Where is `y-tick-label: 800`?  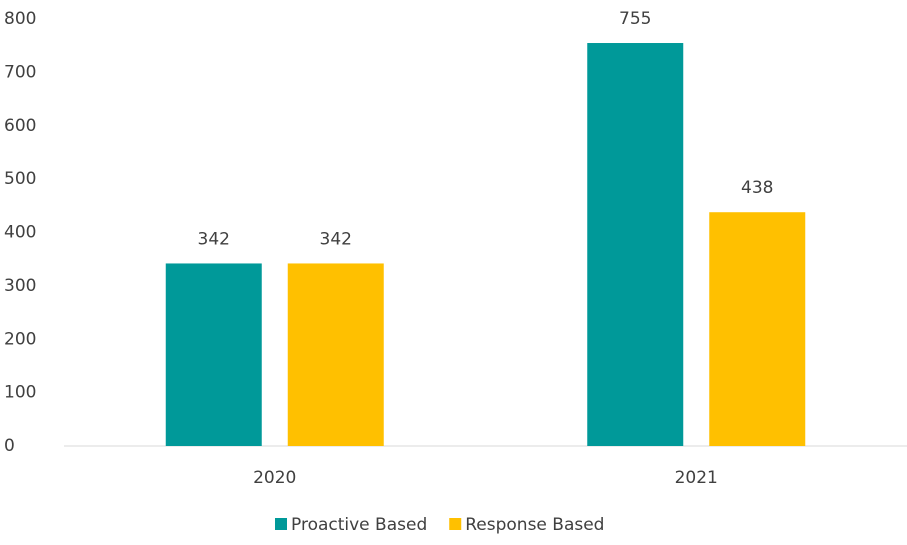 y-tick-label: 800 is located at coordinates (20, 19).